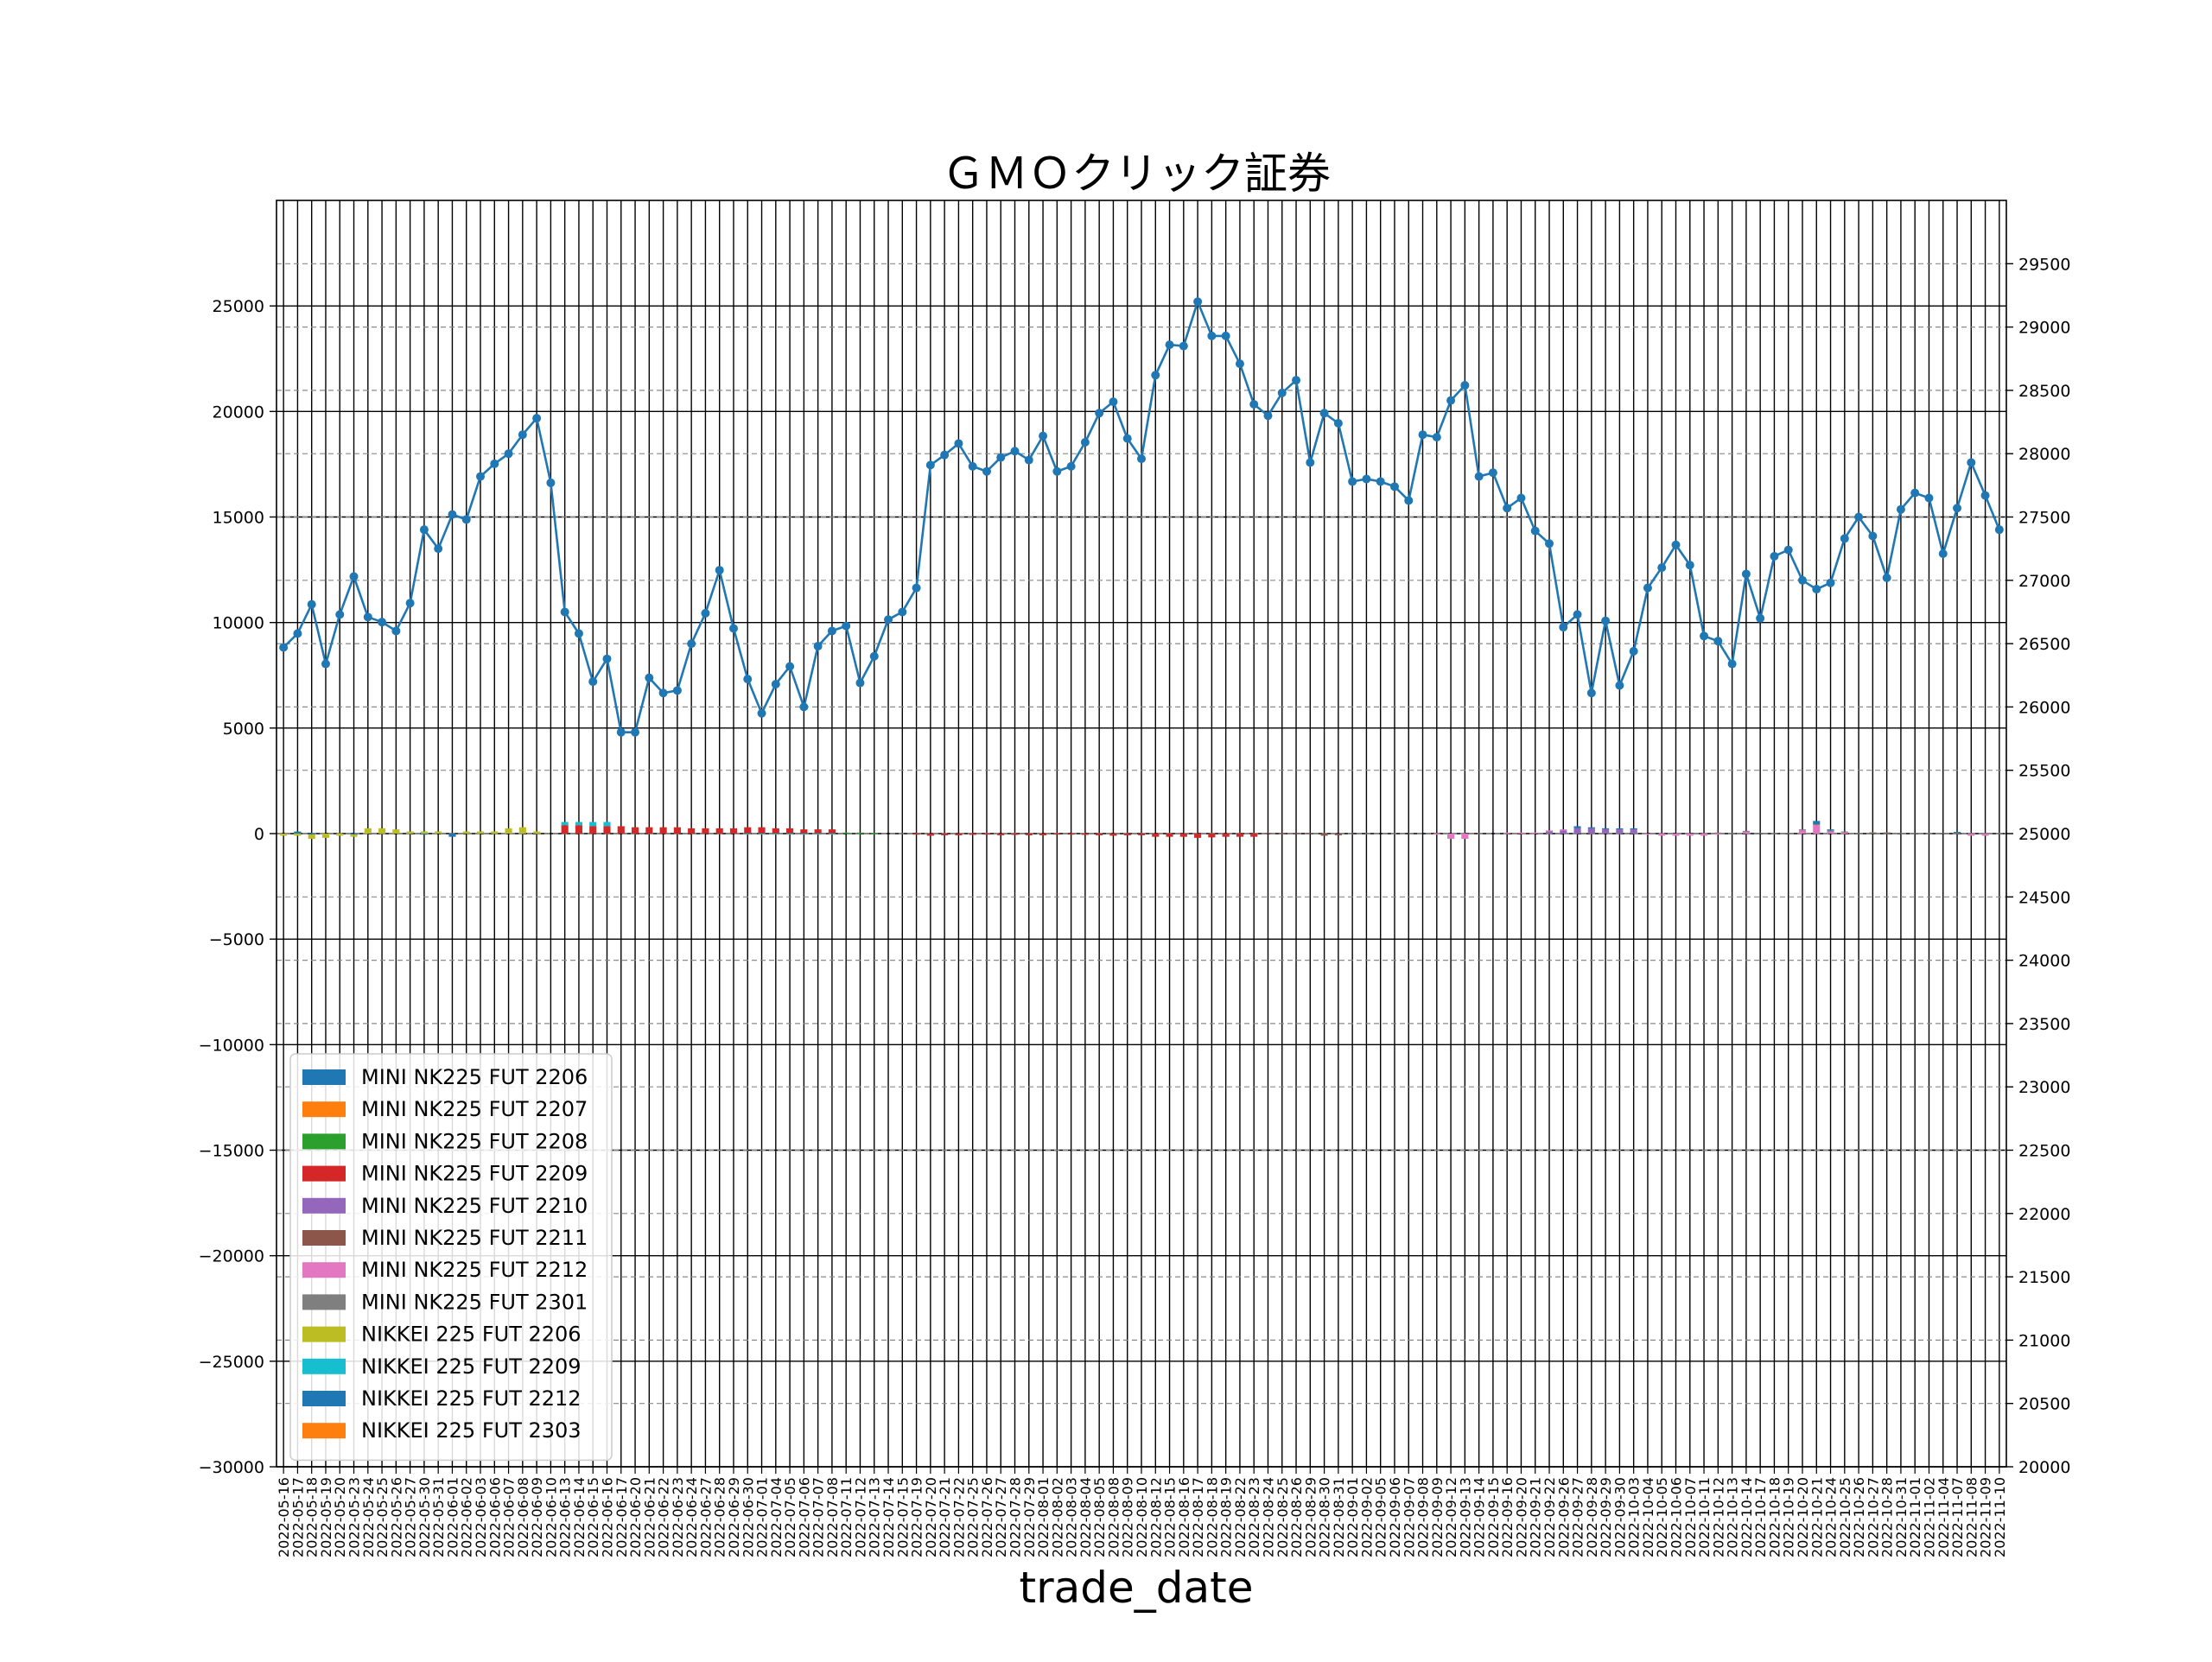 The width and height of the screenshot is (2212, 1662). I want to click on x-tick-label: 2022-07-29, so click(1029, 1517).